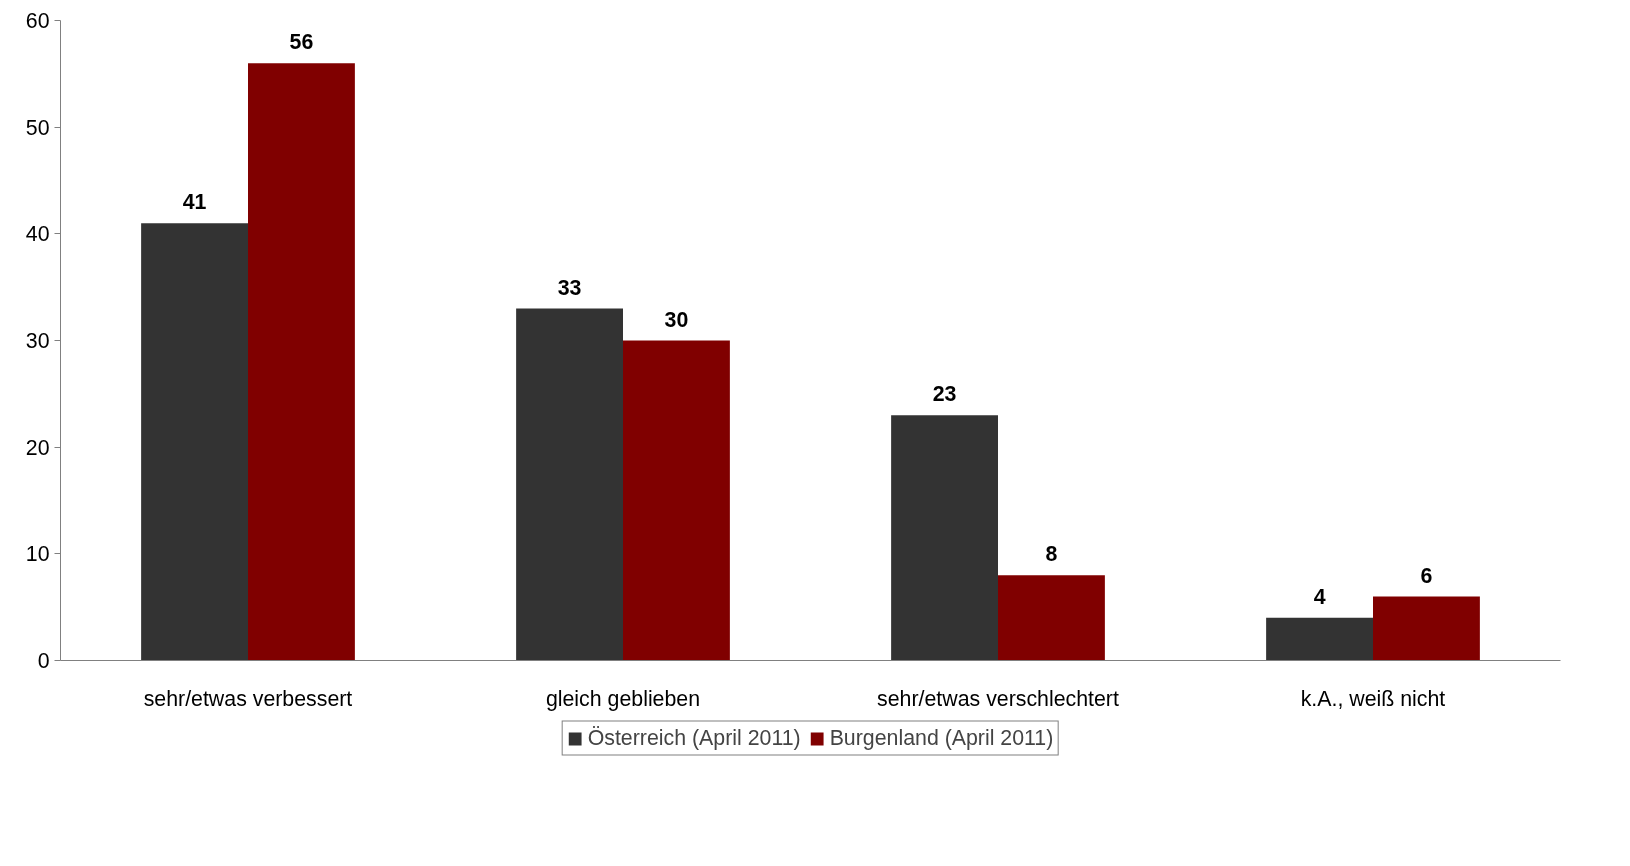 This screenshot has width=1630, height=866. What do you see at coordinates (1426, 575) in the screenshot?
I see `data-label: 6` at bounding box center [1426, 575].